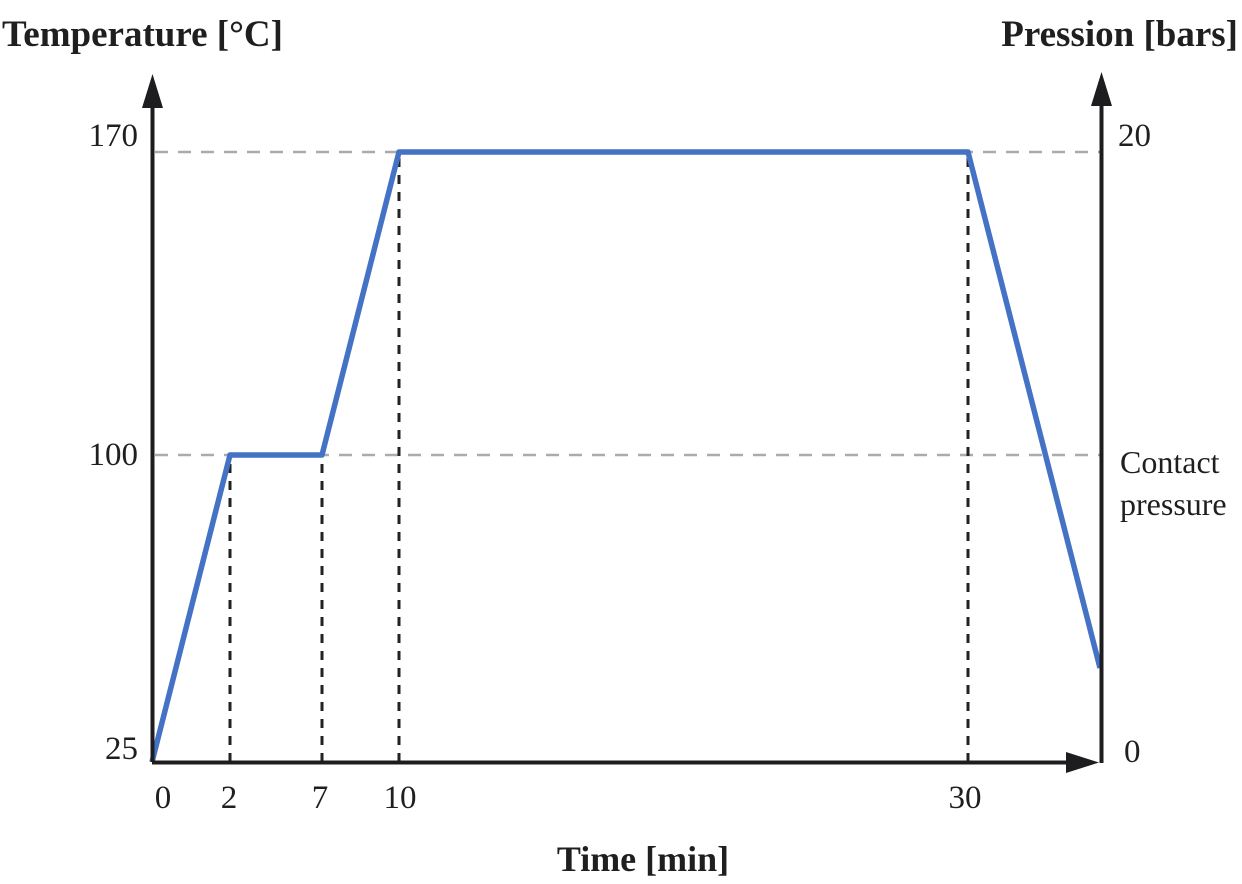  Describe the element at coordinates (229, 798) in the screenshot. I see `time-tick-2: 2` at that location.